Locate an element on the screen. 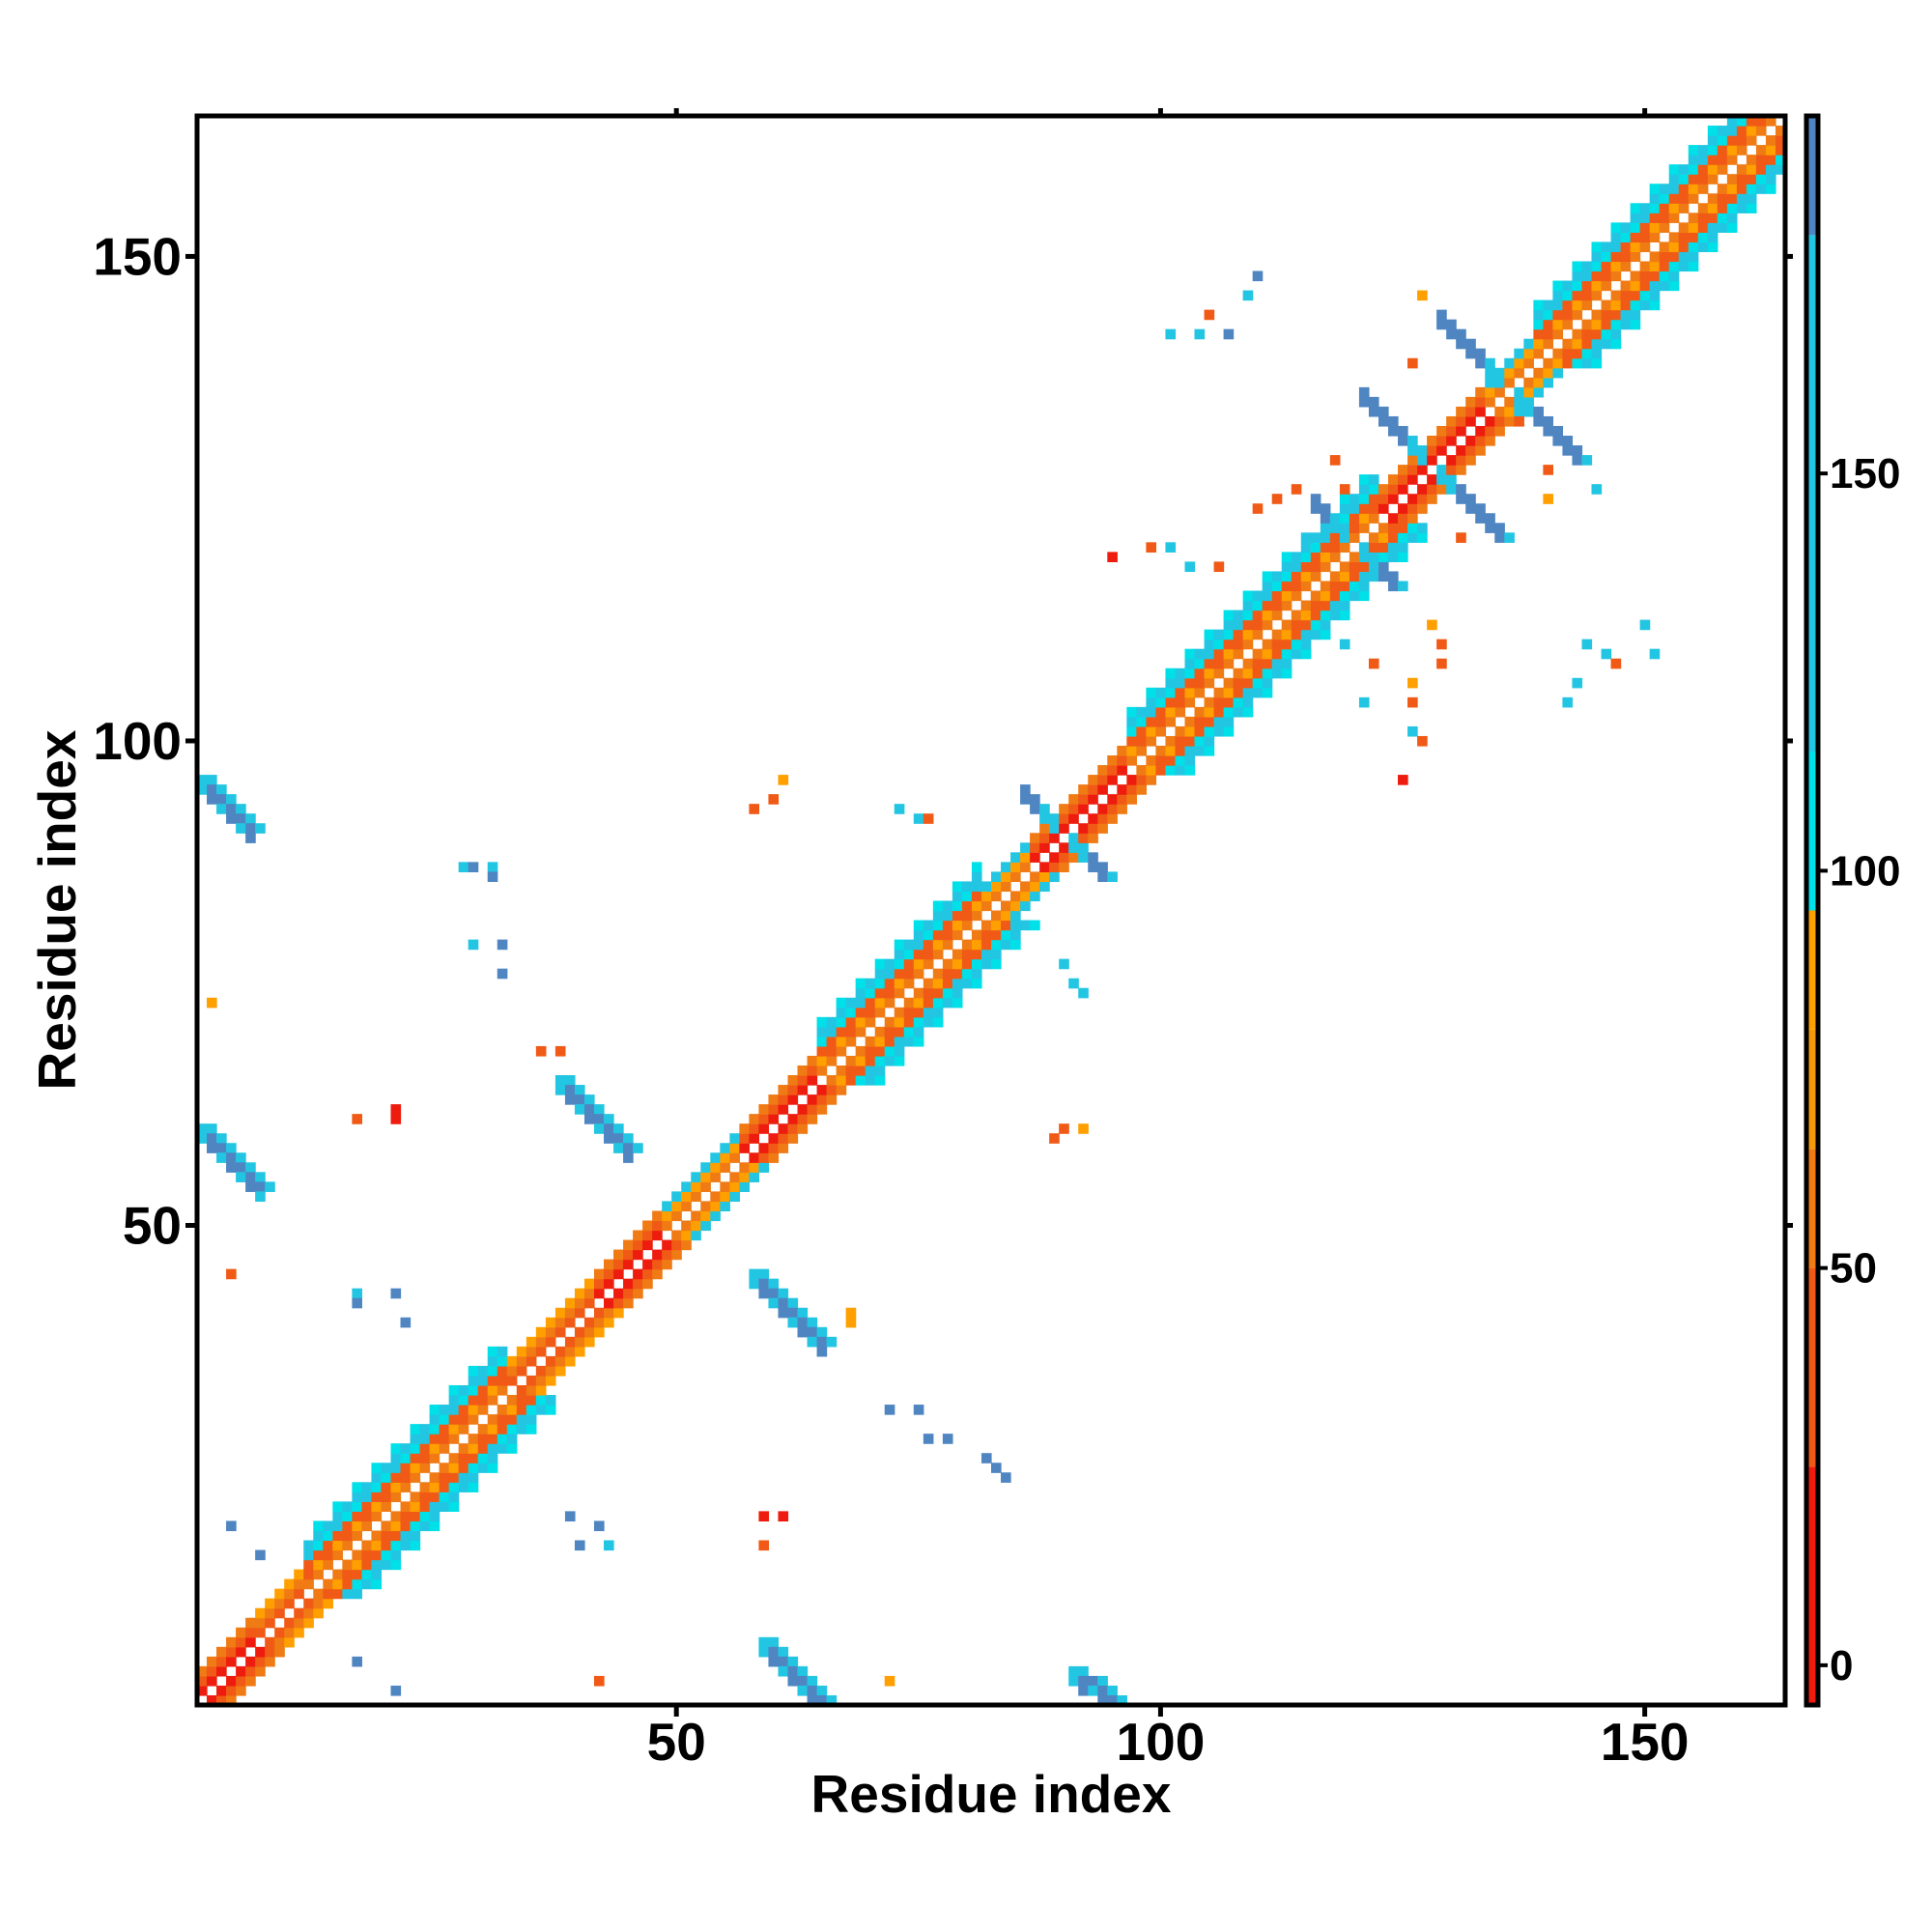  colorbar-tick-label: 50 is located at coordinates (1853, 1269).